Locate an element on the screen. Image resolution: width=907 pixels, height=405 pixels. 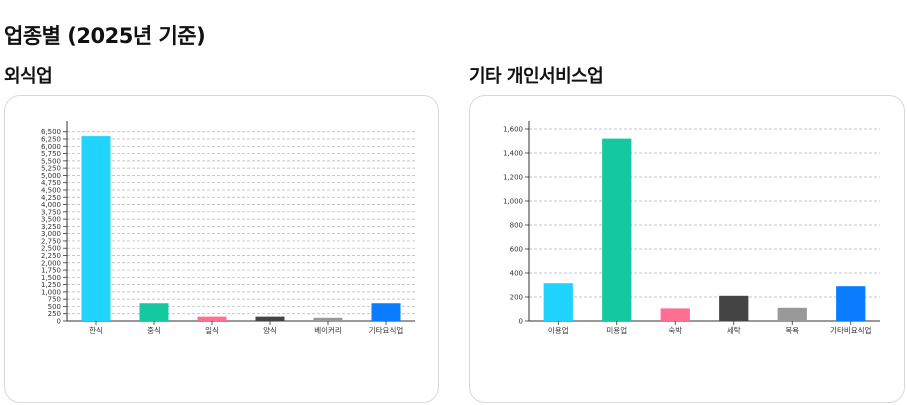
y-tick-label: 5,000 is located at coordinates (51, 176).